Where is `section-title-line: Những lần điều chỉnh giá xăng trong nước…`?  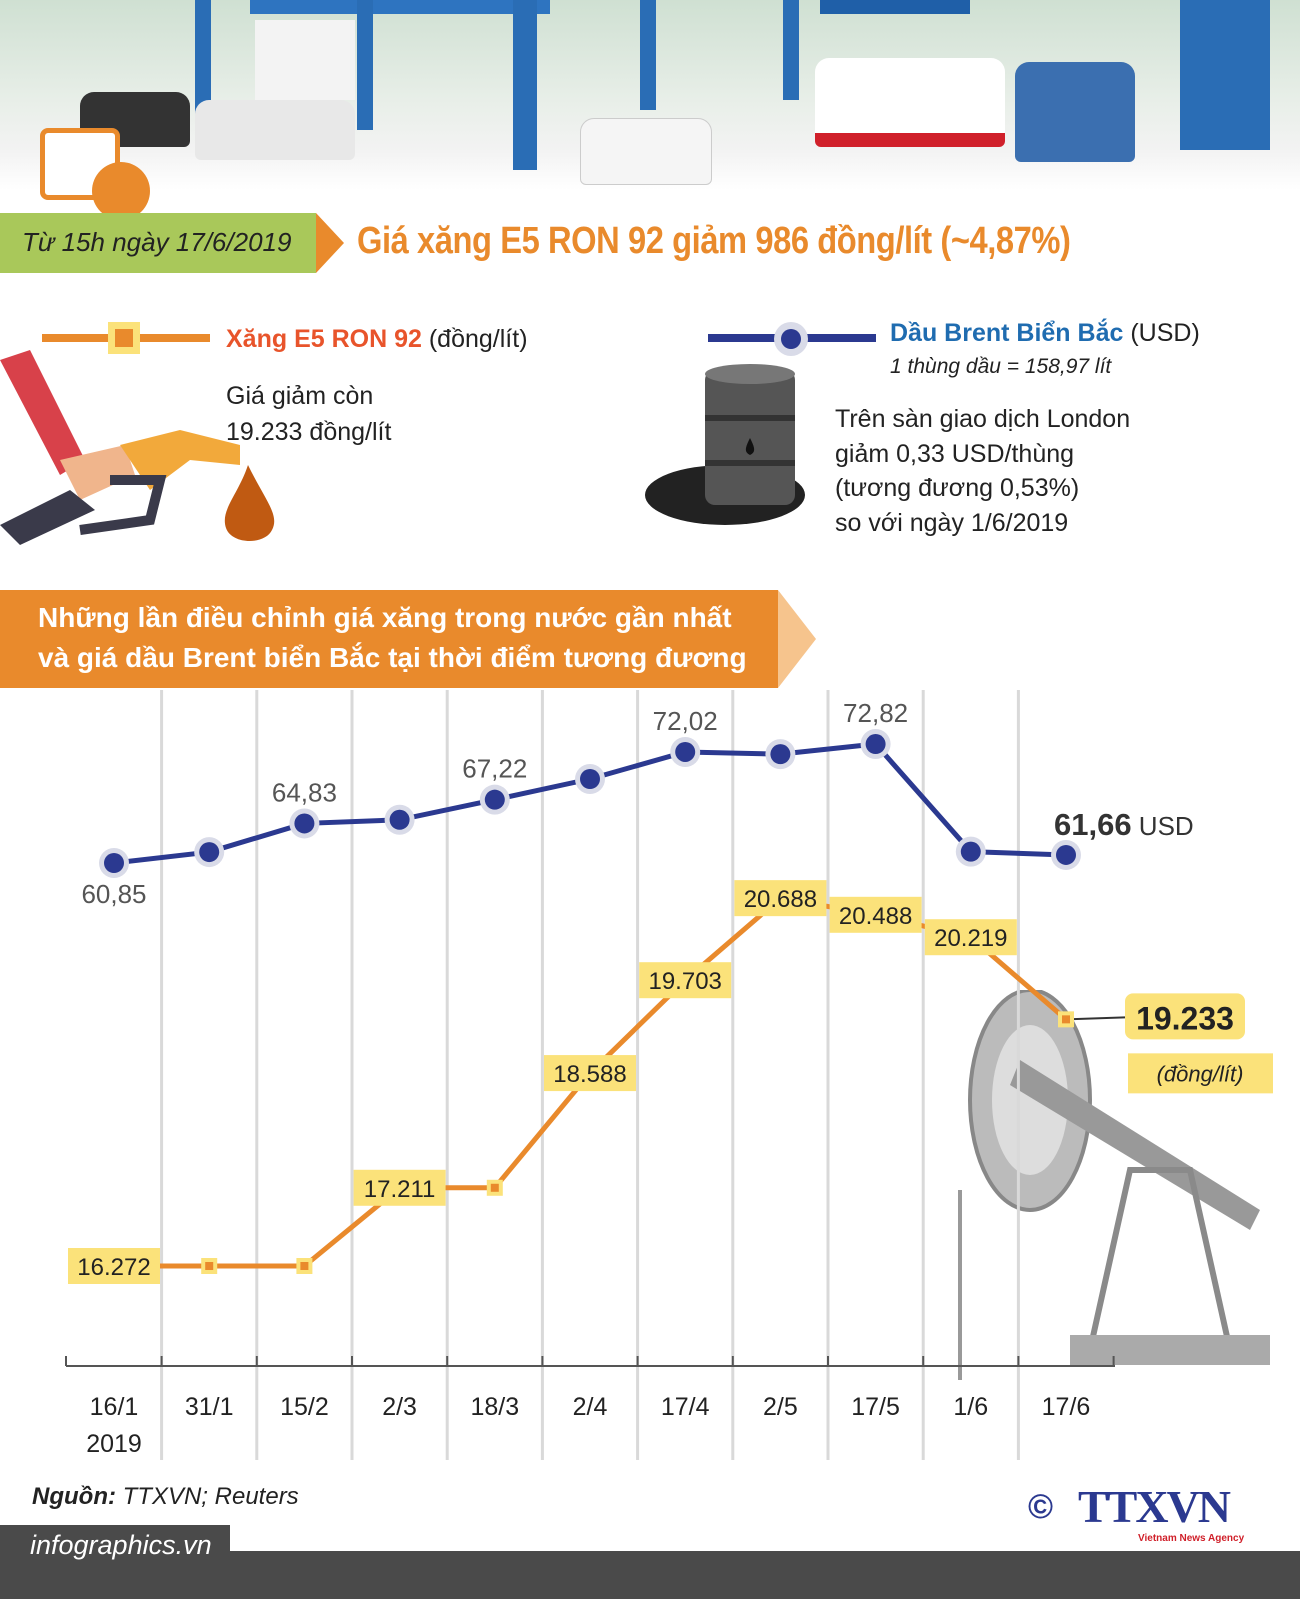
section-title-line: Những lần điều chỉnh giá xăng trong nước… is located at coordinates (385, 617).